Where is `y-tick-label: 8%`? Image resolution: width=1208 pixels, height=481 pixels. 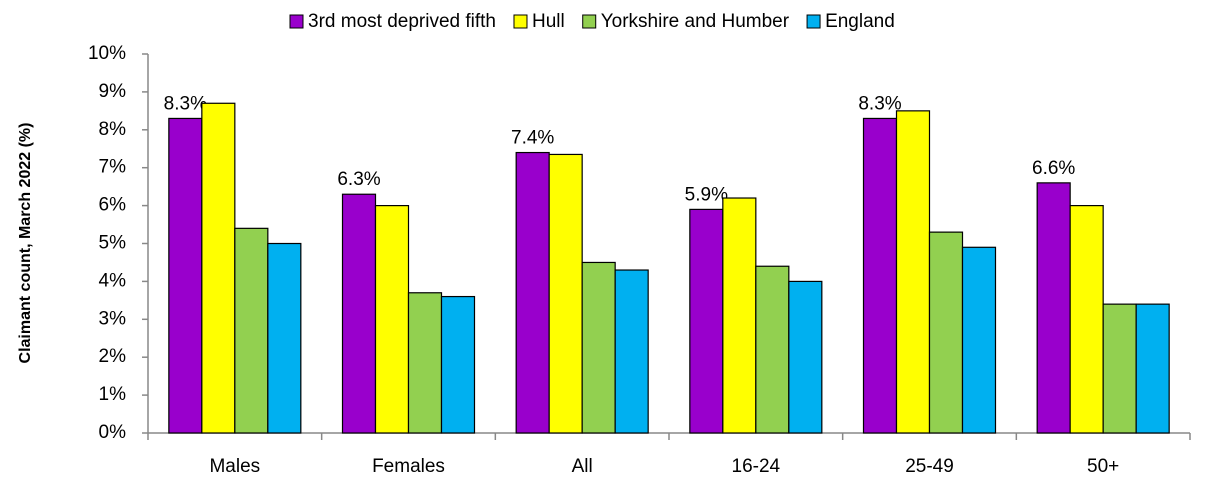
y-tick-label: 8% is located at coordinates (113, 129).